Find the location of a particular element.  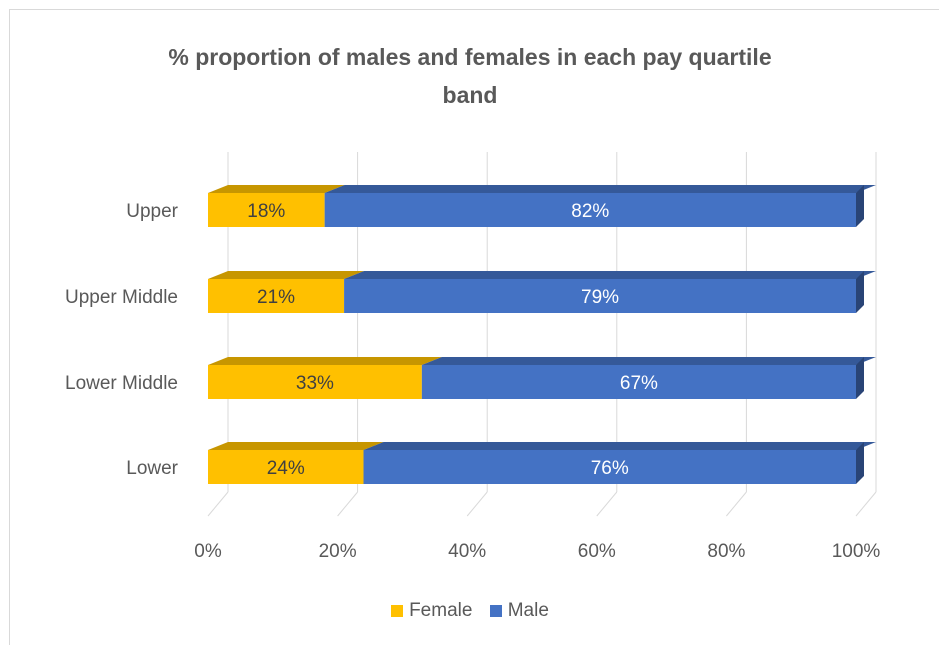

x-tick-label: 100% is located at coordinates (856, 551).